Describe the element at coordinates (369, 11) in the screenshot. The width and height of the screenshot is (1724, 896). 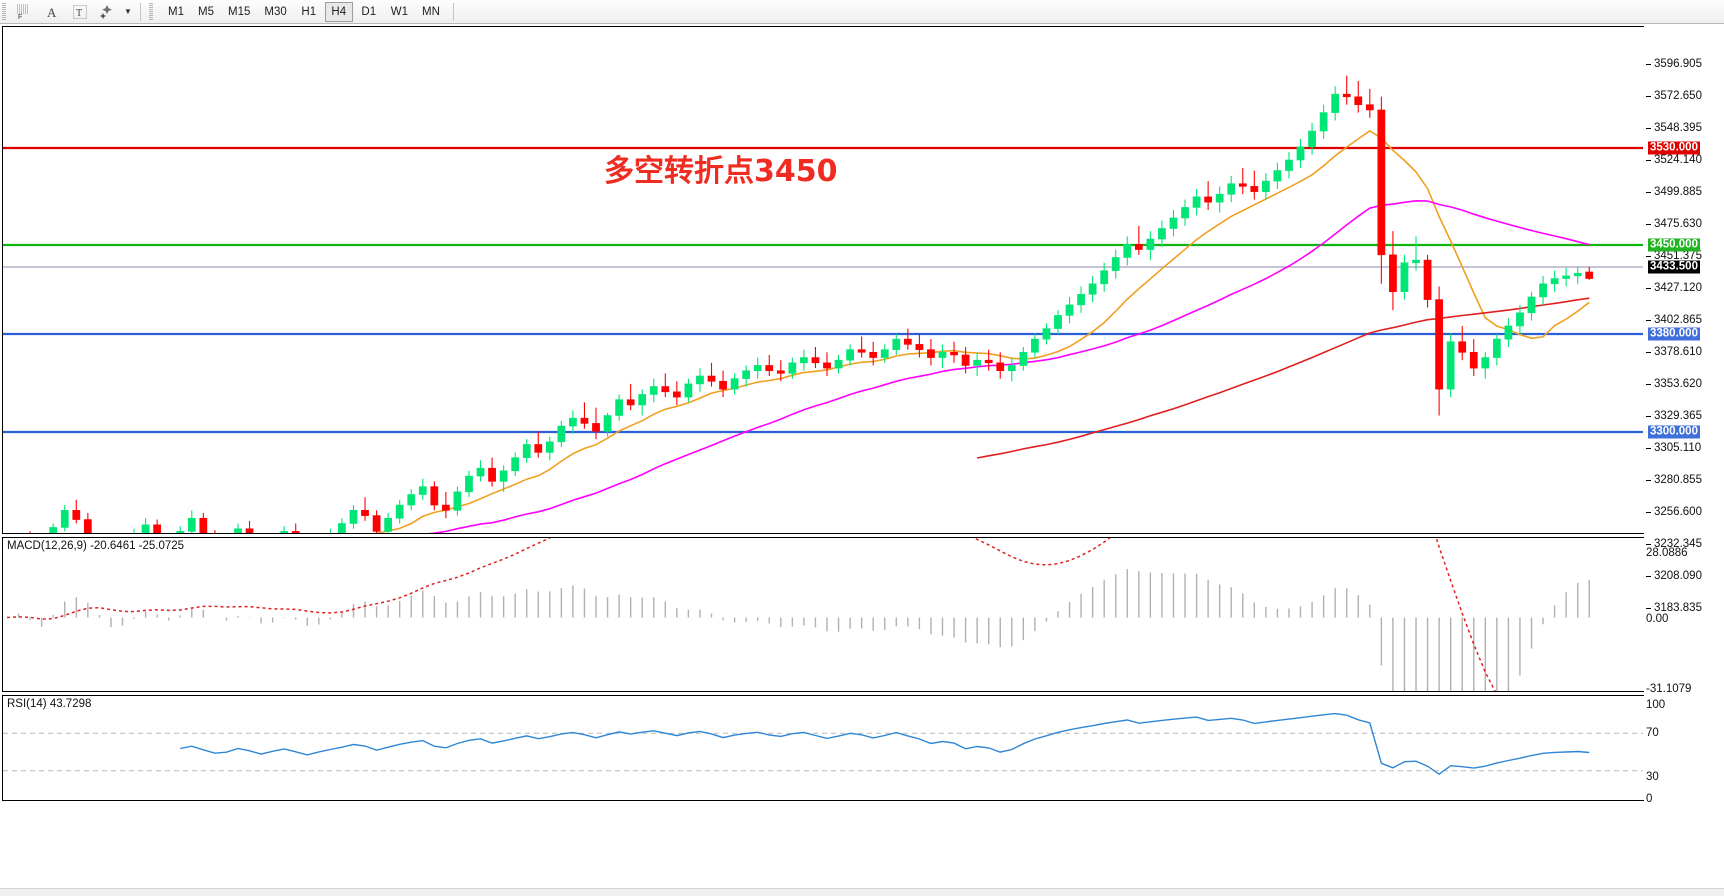
I see `timeframe-d1: D1` at that location.